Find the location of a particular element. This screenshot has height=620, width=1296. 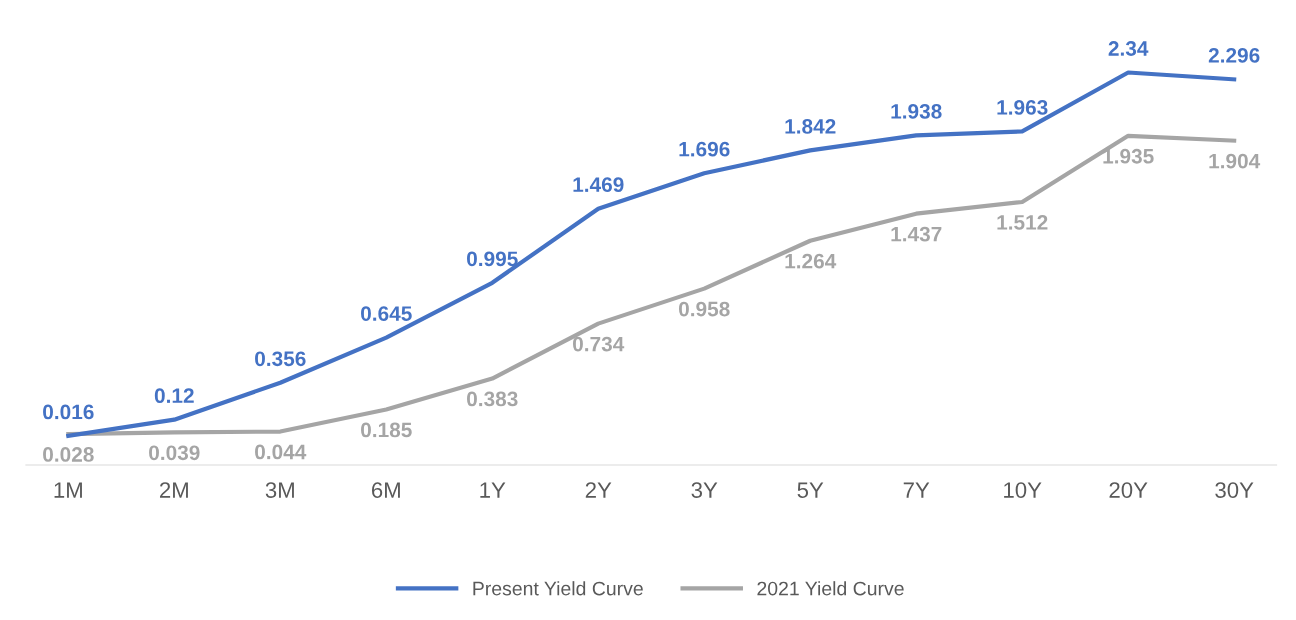

x-tick-label: 1M is located at coordinates (68, 490).